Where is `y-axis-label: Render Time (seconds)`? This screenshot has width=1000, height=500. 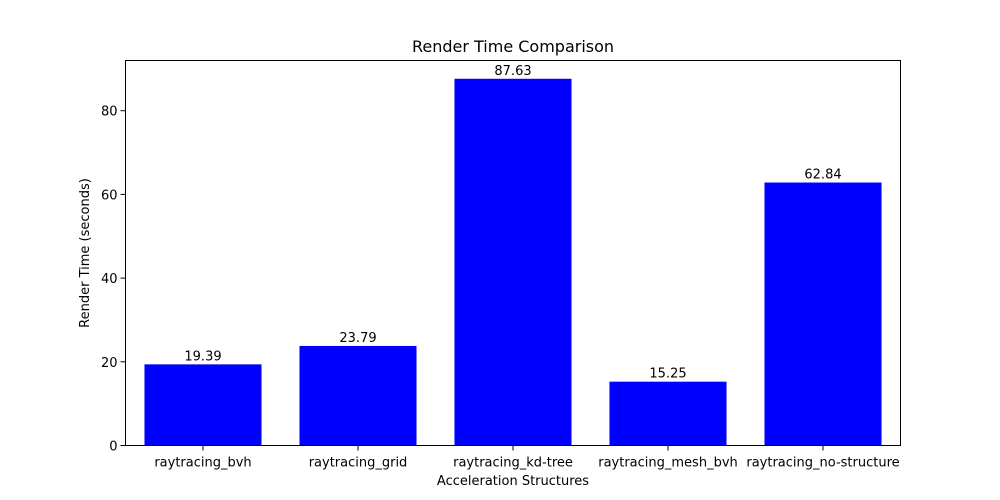
y-axis-label: Render Time (seconds) is located at coordinates (85, 253).